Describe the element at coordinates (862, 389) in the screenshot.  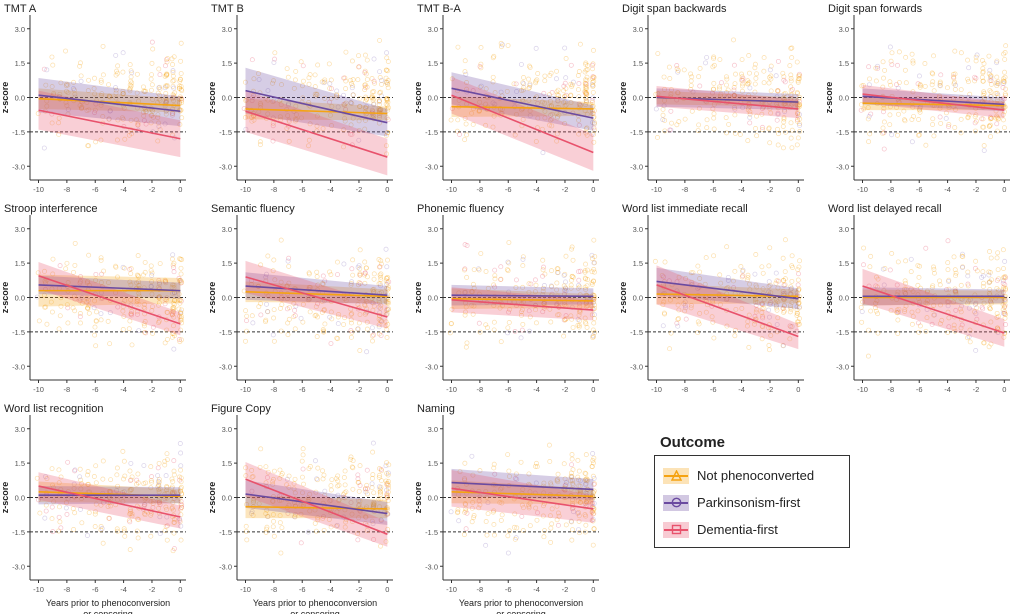
I see `x-tick-label: -10` at that location.